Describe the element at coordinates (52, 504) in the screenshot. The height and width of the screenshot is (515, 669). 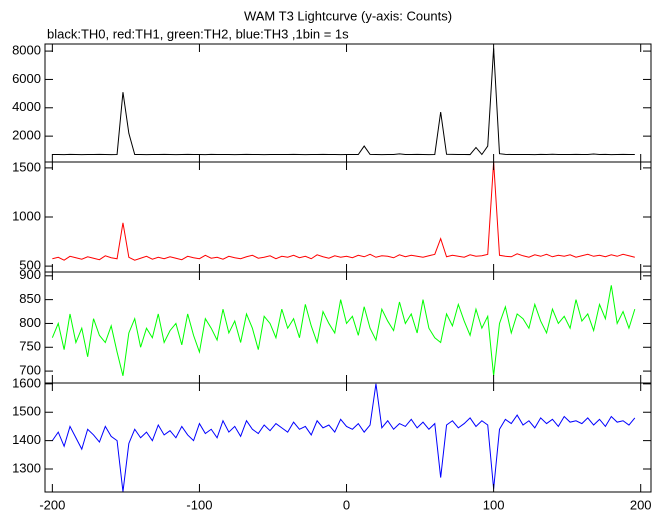
I see `x-tick-label: -200` at that location.